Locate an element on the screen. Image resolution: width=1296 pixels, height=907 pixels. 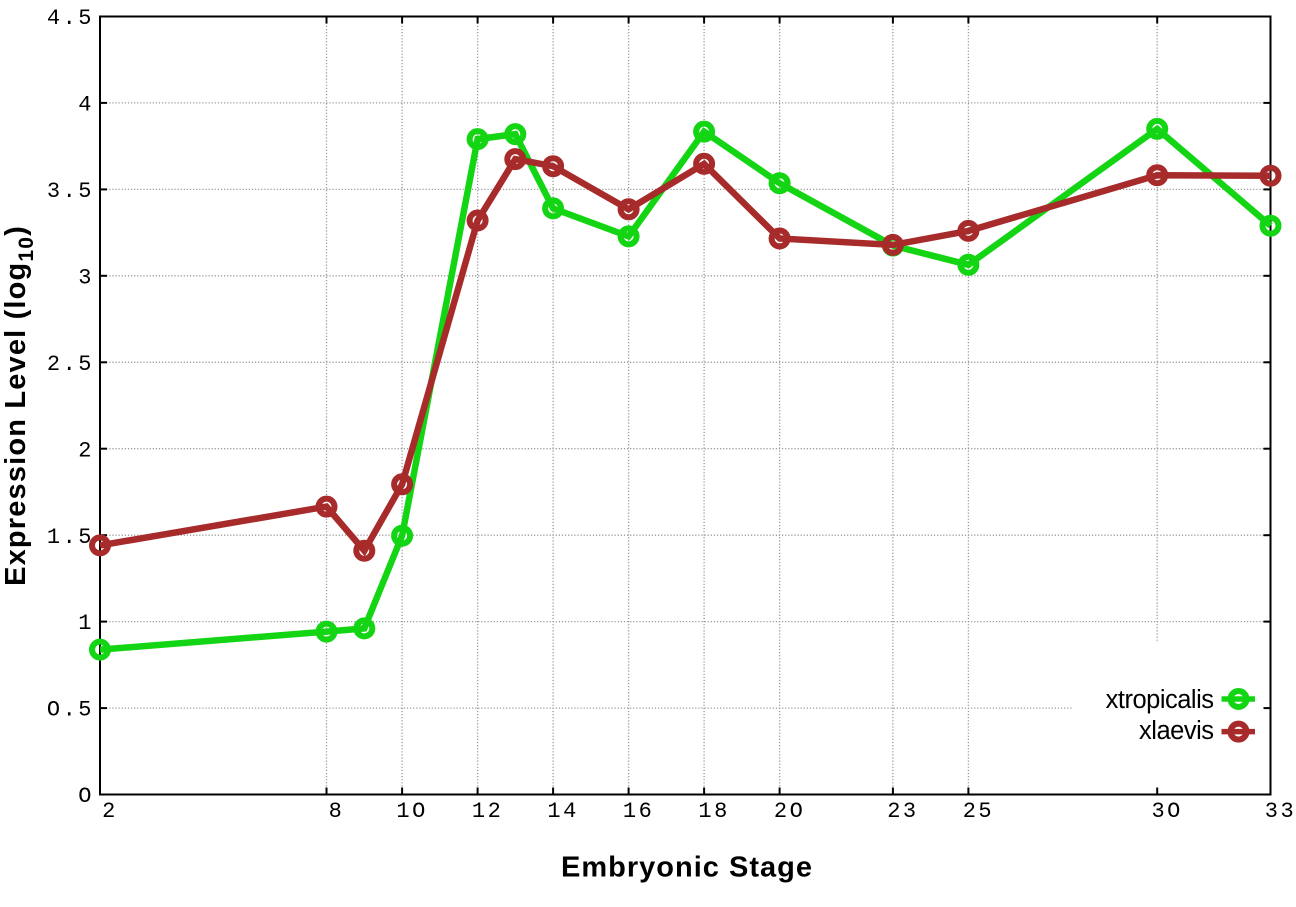
svg-text: 12 is located at coordinates (487, 811).